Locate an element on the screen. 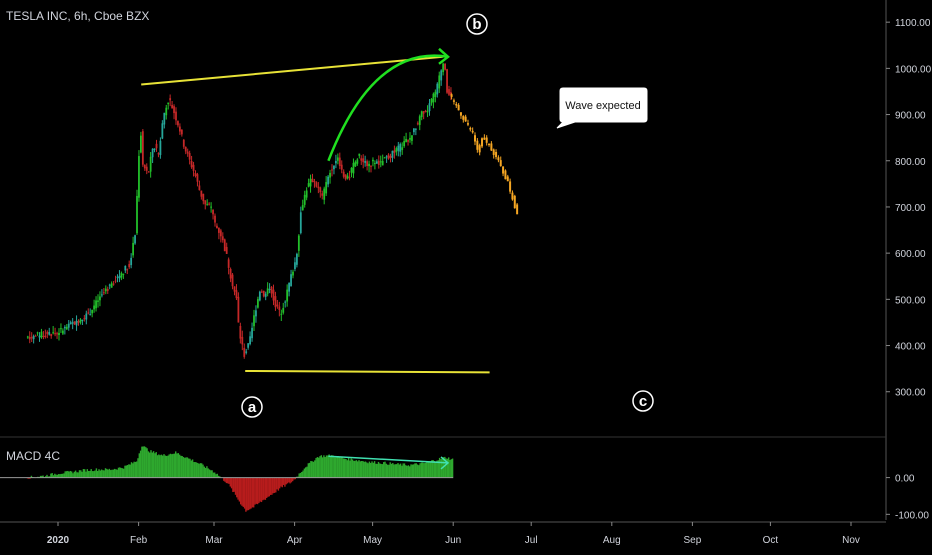  price-tick-label: 800.00 is located at coordinates (910, 162).